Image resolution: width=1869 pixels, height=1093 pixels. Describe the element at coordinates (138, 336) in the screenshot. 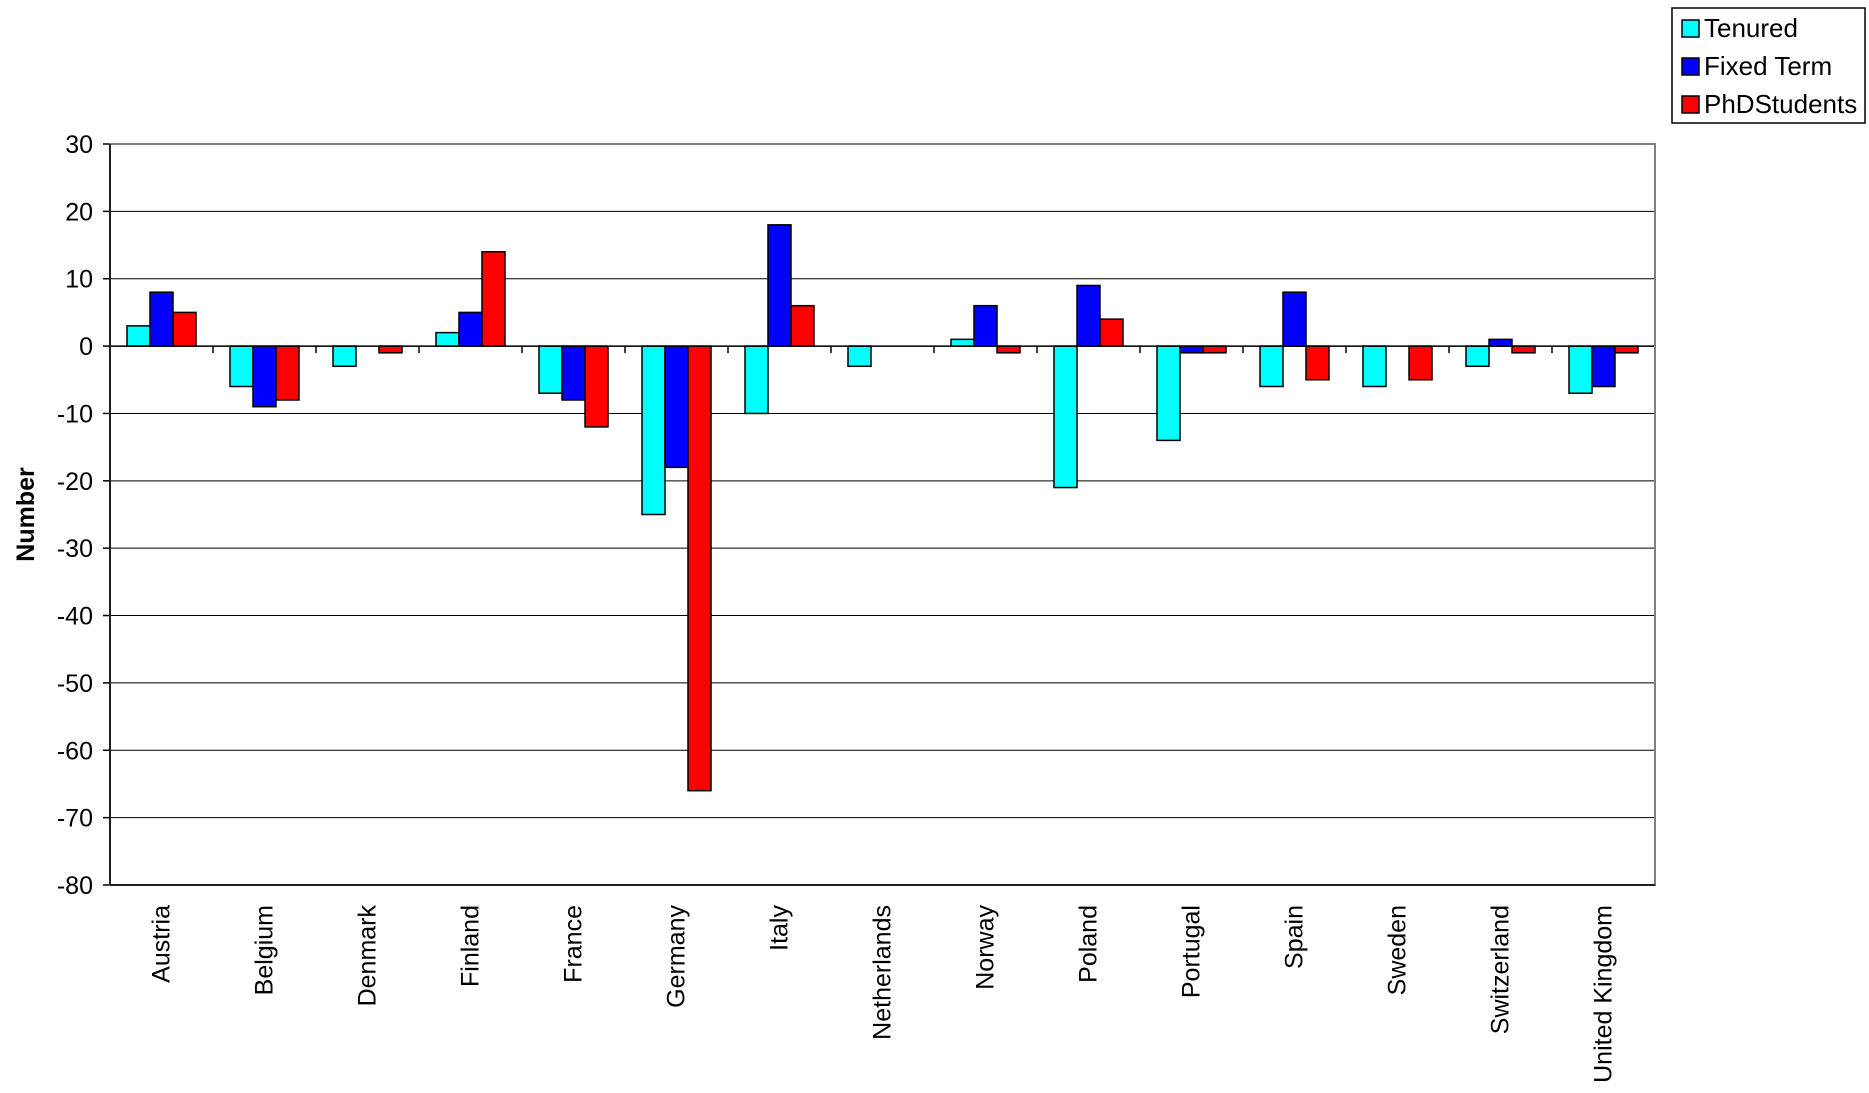

I see `bar-tenured-austria` at that location.